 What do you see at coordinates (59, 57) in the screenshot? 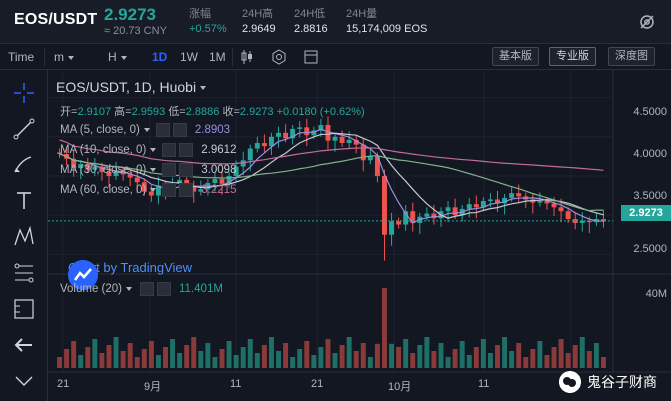
I see `minute-dropdown-label: m` at bounding box center [59, 57].